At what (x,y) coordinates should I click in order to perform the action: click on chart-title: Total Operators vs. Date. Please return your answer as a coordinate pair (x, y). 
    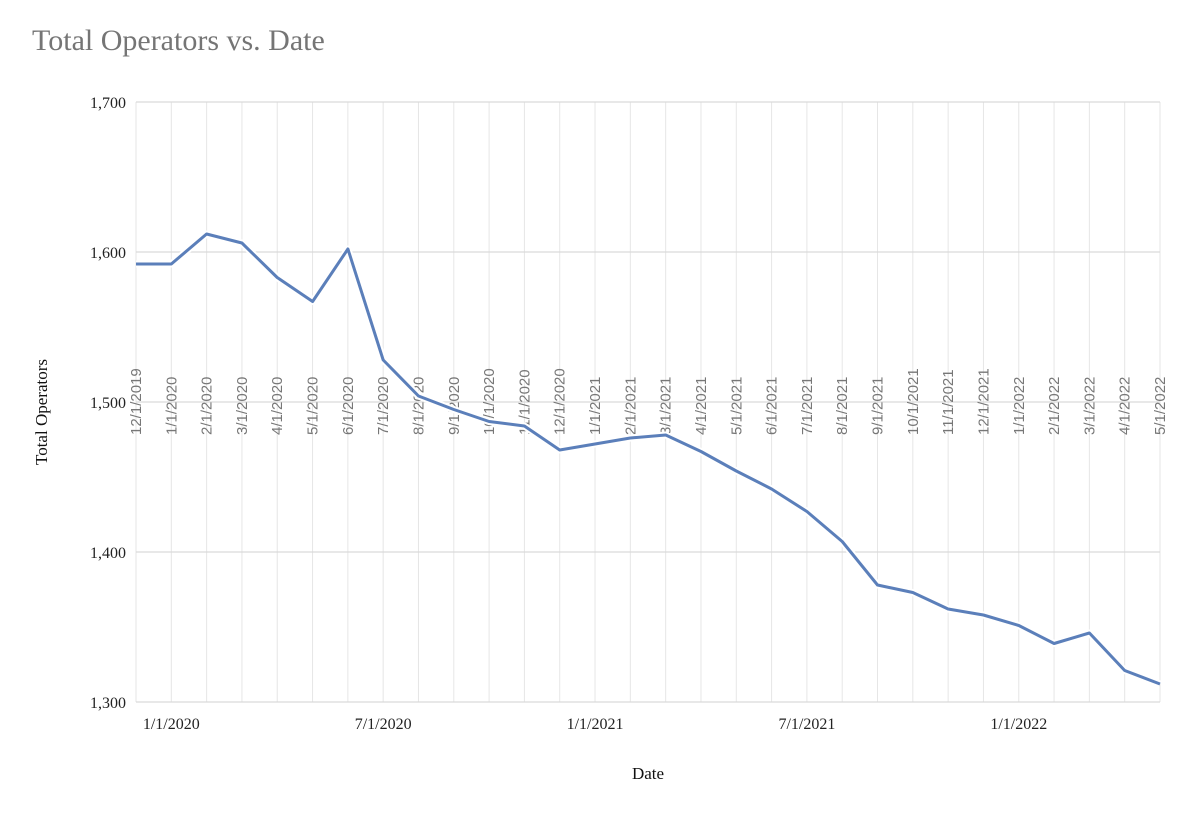
    Looking at the image, I should click on (178, 40).